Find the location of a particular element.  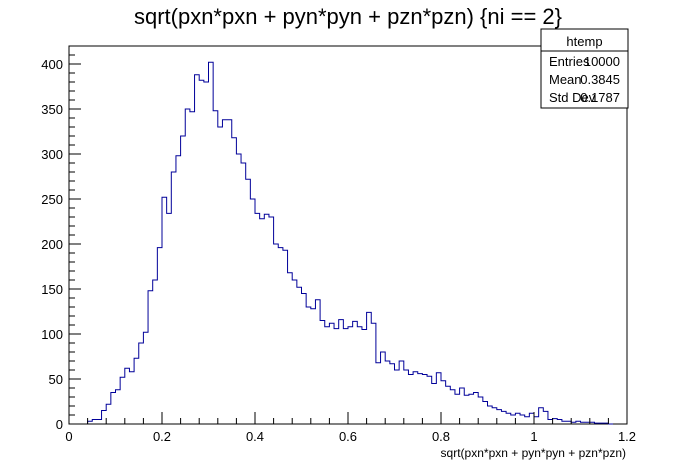

stats-box-title: htemp is located at coordinates (584, 41).